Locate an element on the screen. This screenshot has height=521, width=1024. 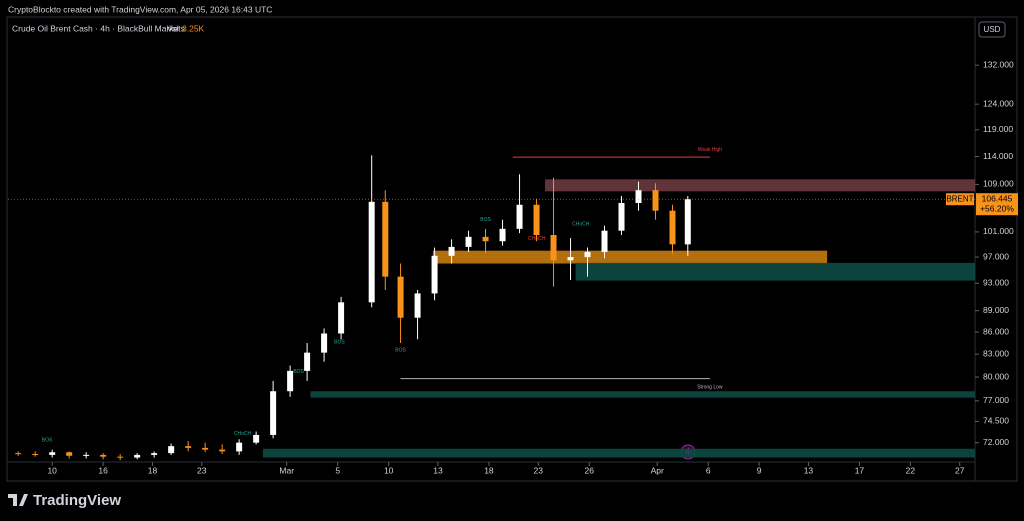
logo-mark is located at coordinates (18, 500).